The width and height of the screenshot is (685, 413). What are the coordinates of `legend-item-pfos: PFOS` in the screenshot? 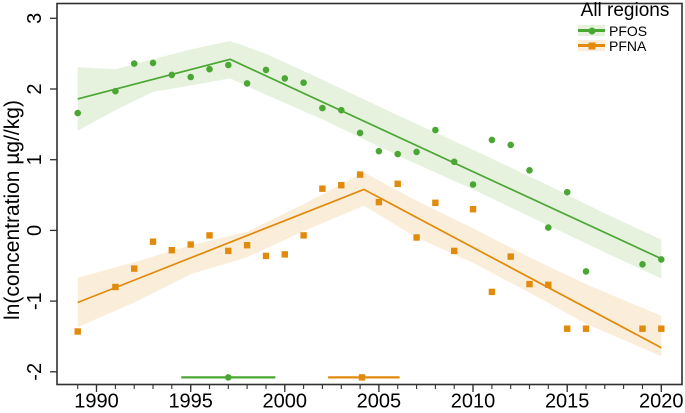 It's located at (630, 30).